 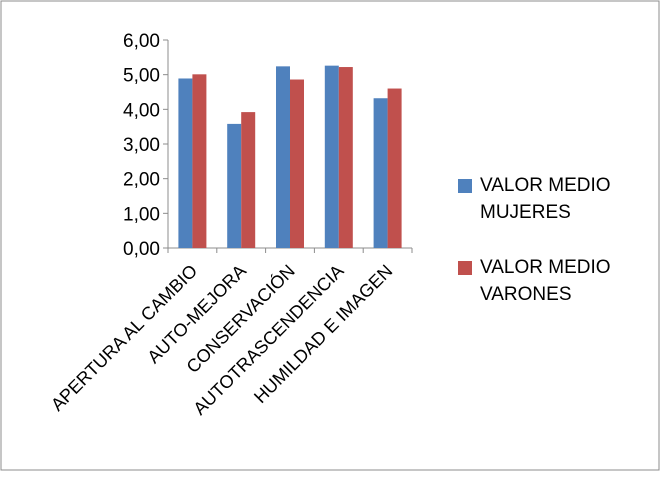 What do you see at coordinates (141, 41) in the screenshot?
I see `y-tick-label: 6,00` at bounding box center [141, 41].